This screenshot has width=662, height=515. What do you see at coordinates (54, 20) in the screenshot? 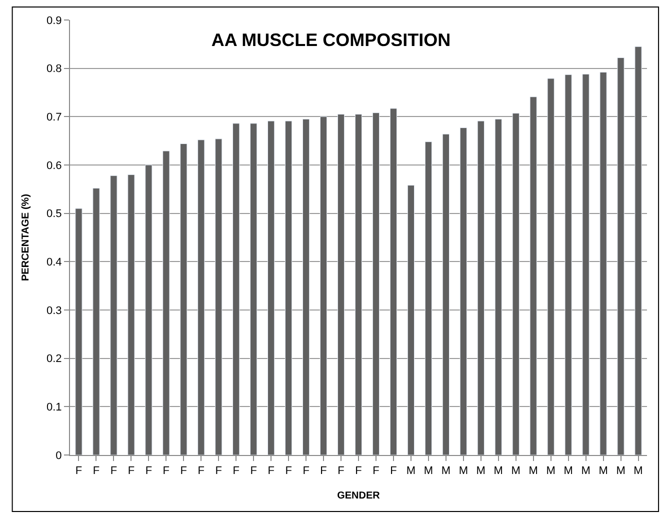
I see `y-tick-label: 0.9` at bounding box center [54, 20].